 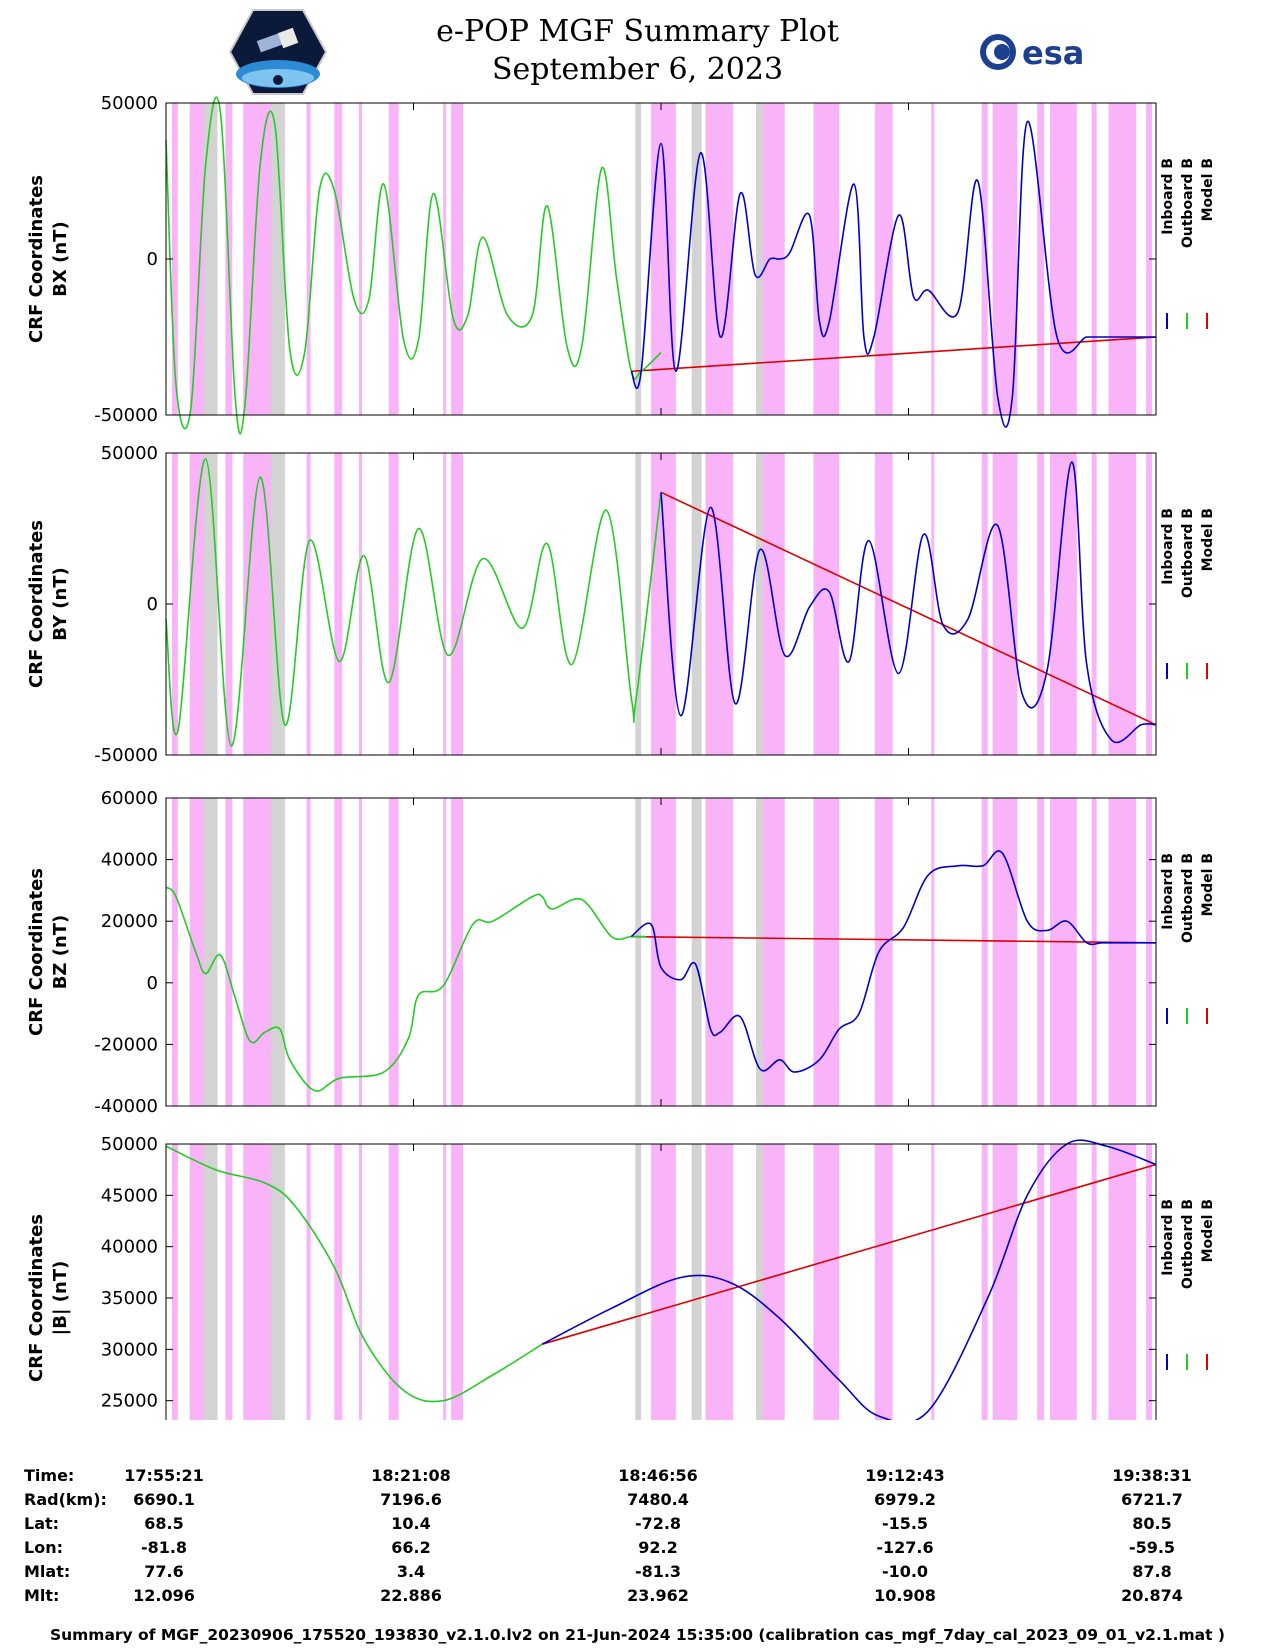 I want to click on table-cell: 18:46:56, so click(x=658, y=1475).